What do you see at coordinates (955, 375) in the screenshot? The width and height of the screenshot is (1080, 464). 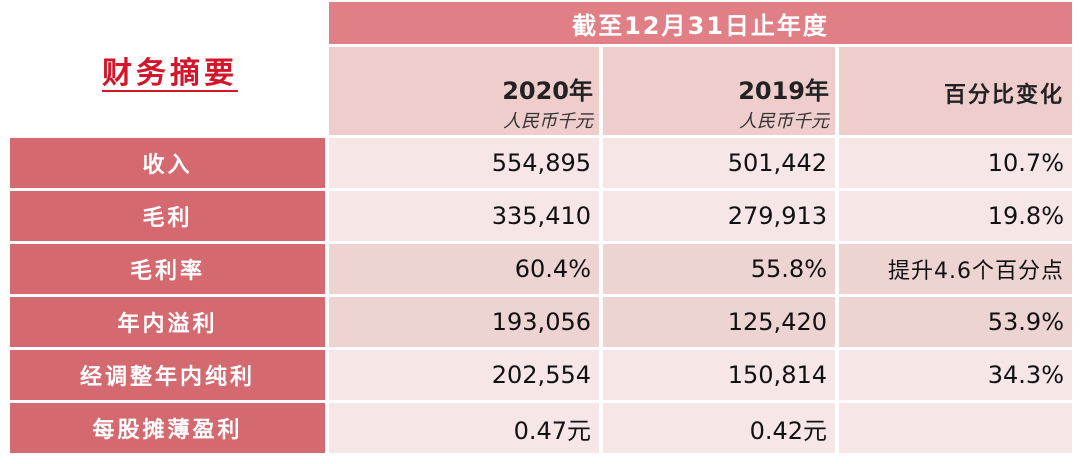 I see `table-cell-change: 34.3%` at bounding box center [955, 375].